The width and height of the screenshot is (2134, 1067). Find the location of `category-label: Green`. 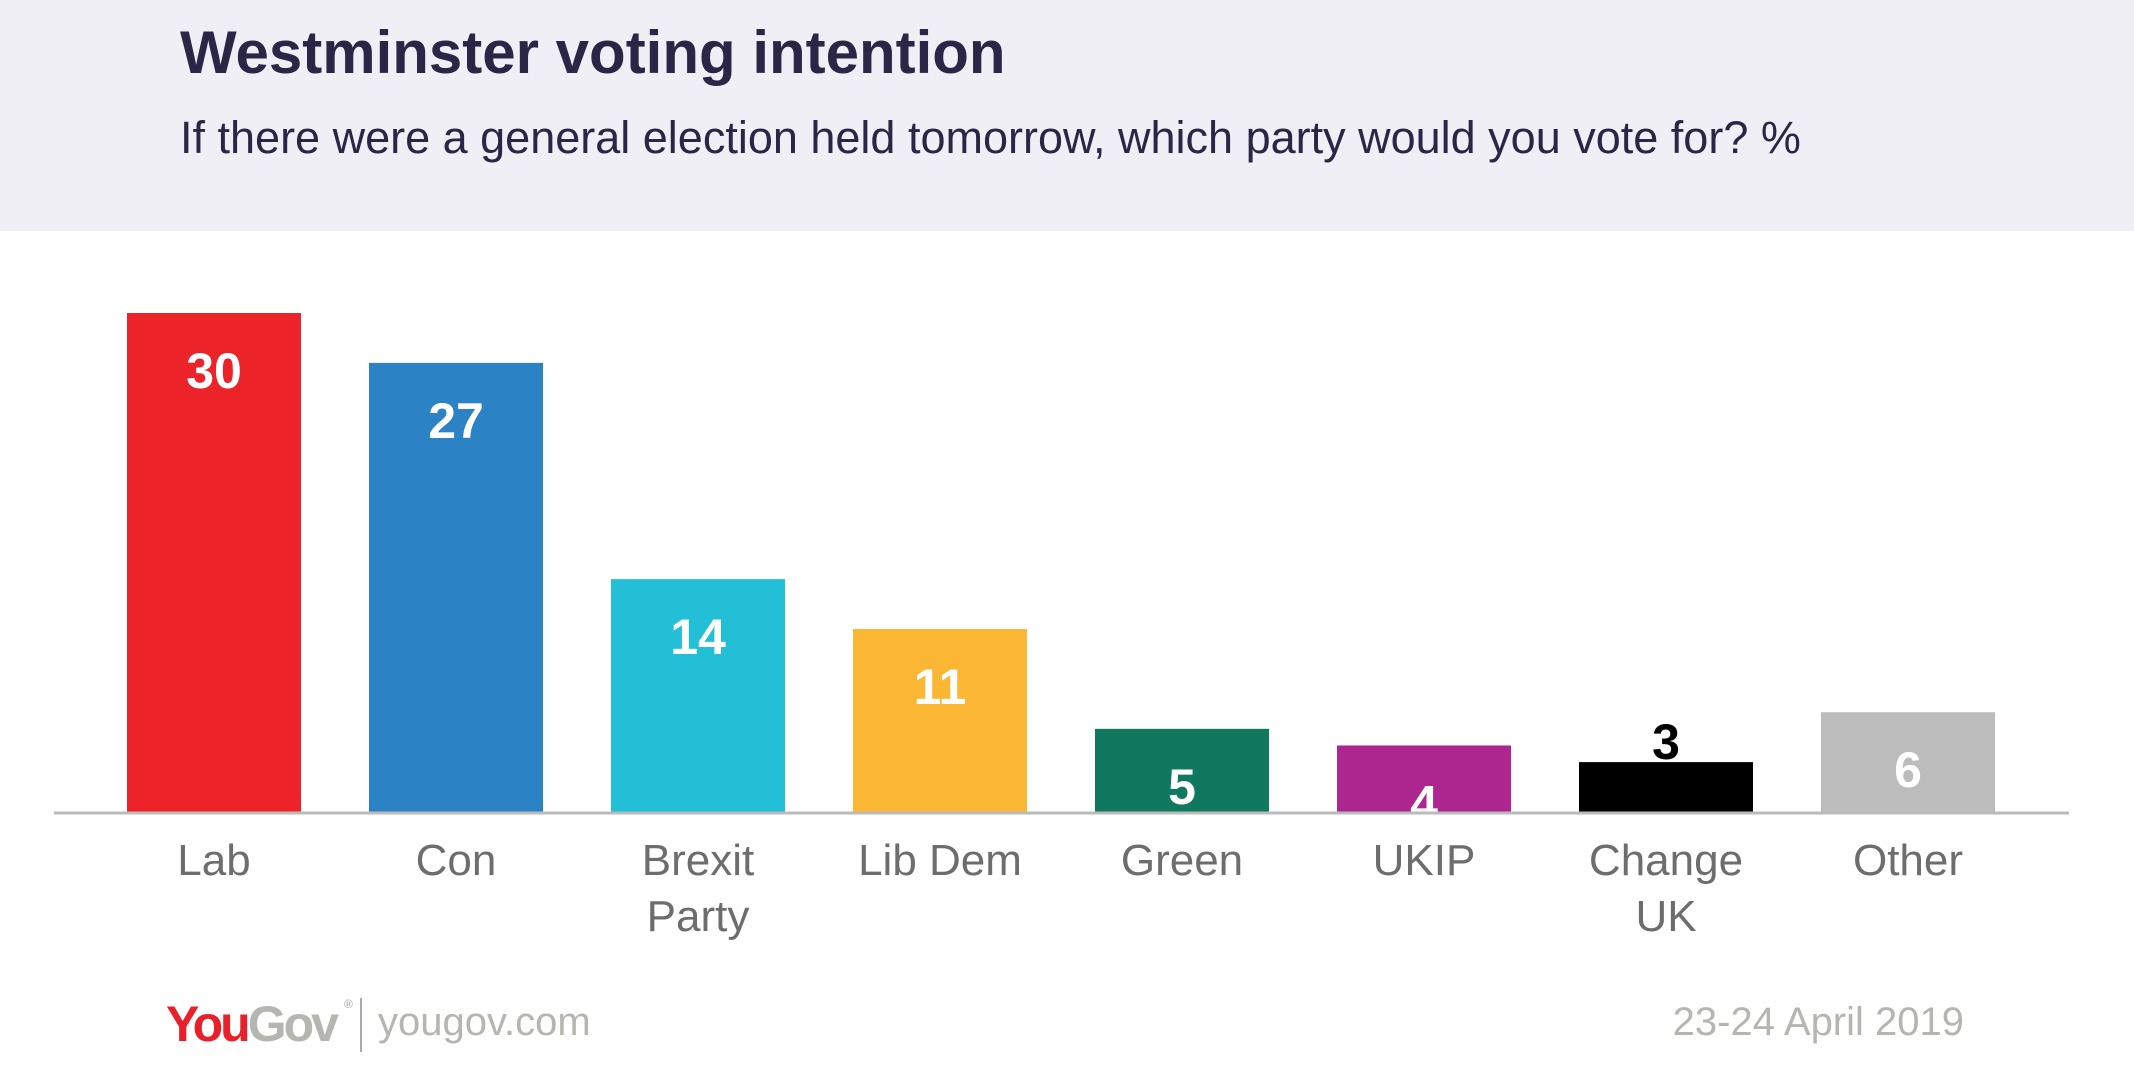

category-label: Green is located at coordinates (1182, 860).